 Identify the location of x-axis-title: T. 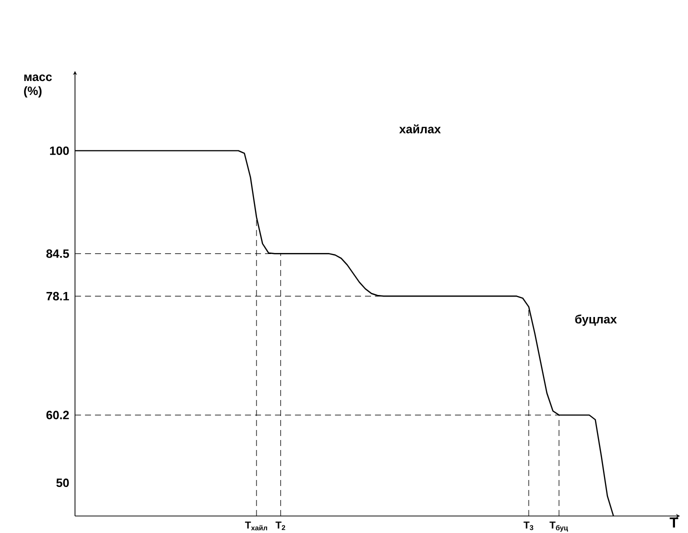
(674, 523).